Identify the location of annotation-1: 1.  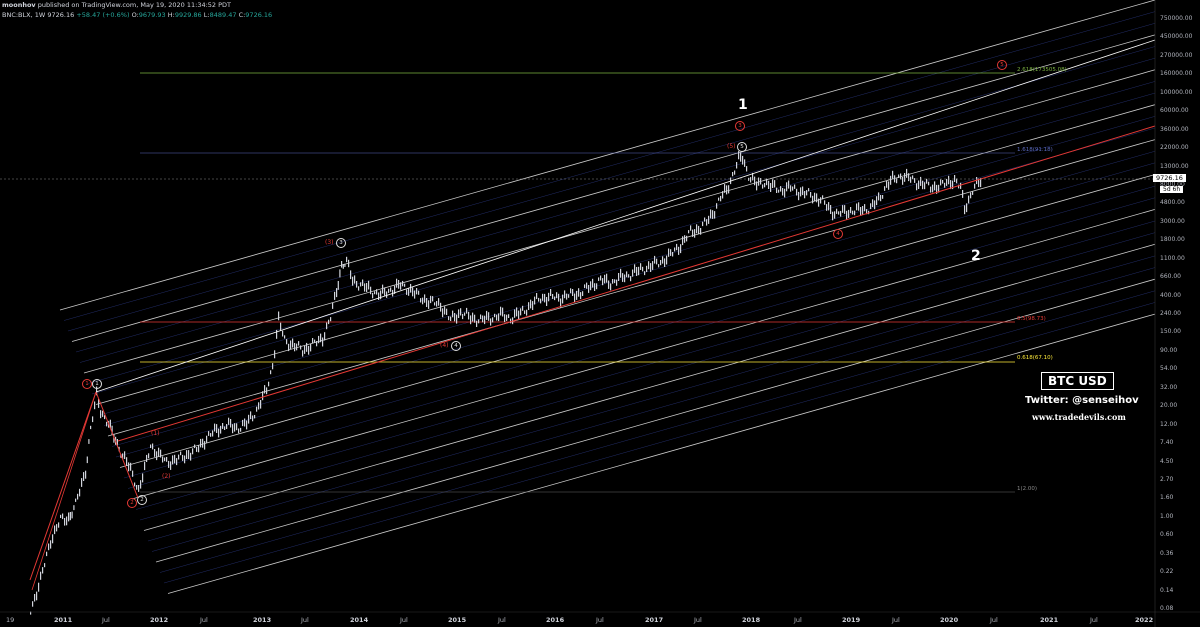
(743, 105).